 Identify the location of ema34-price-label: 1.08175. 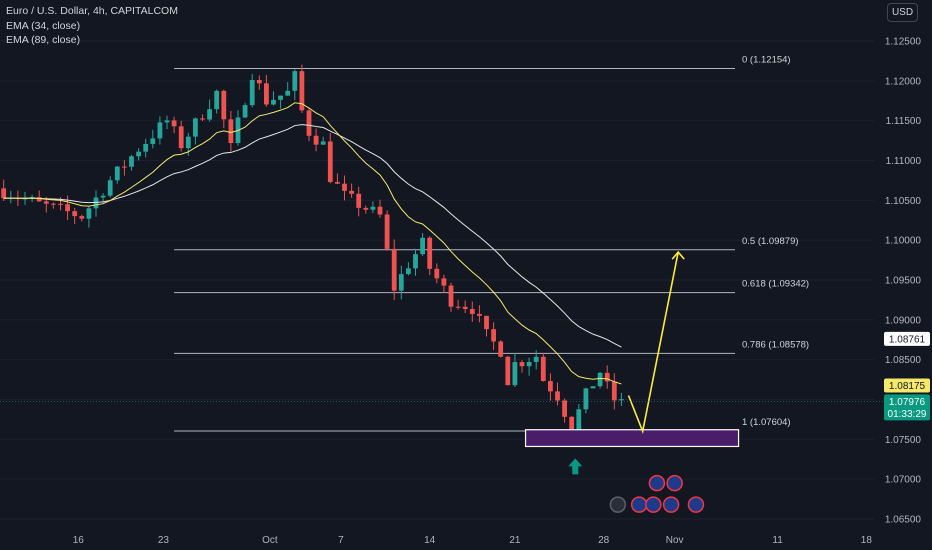
(907, 386).